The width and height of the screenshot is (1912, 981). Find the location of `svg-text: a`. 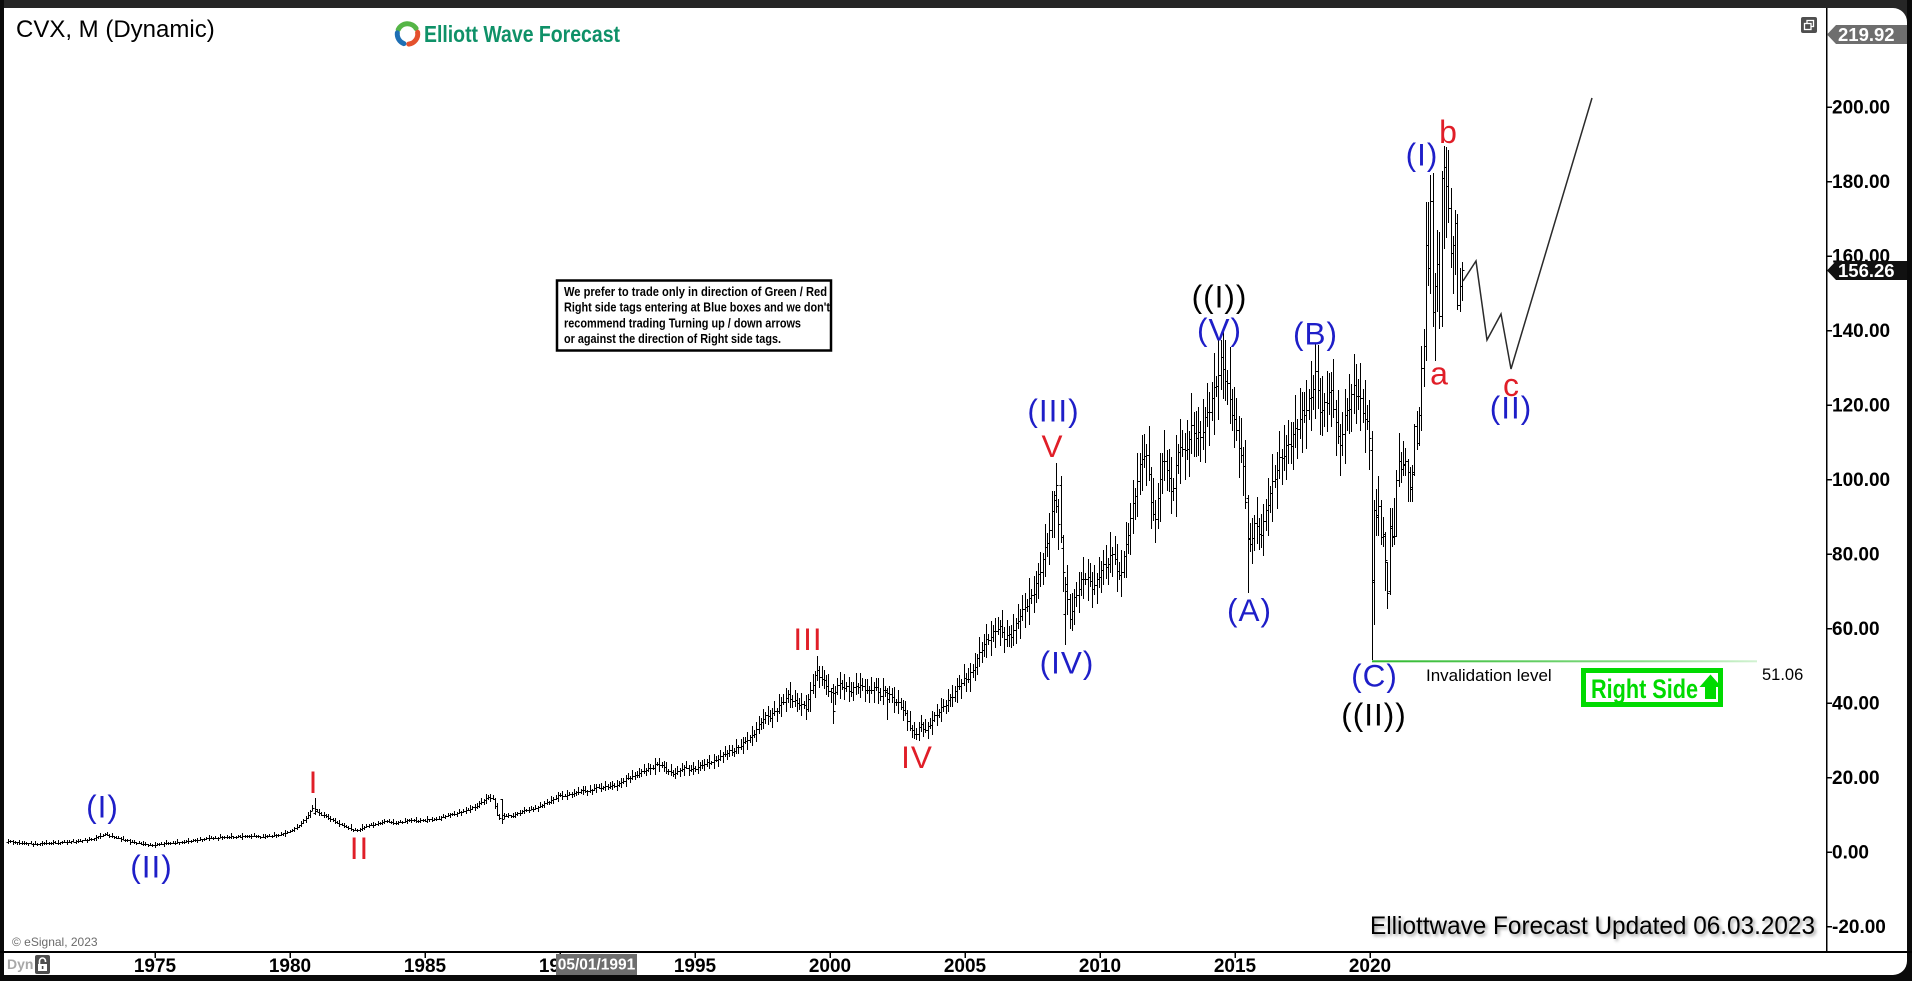

svg-text: a is located at coordinates (1439, 374).